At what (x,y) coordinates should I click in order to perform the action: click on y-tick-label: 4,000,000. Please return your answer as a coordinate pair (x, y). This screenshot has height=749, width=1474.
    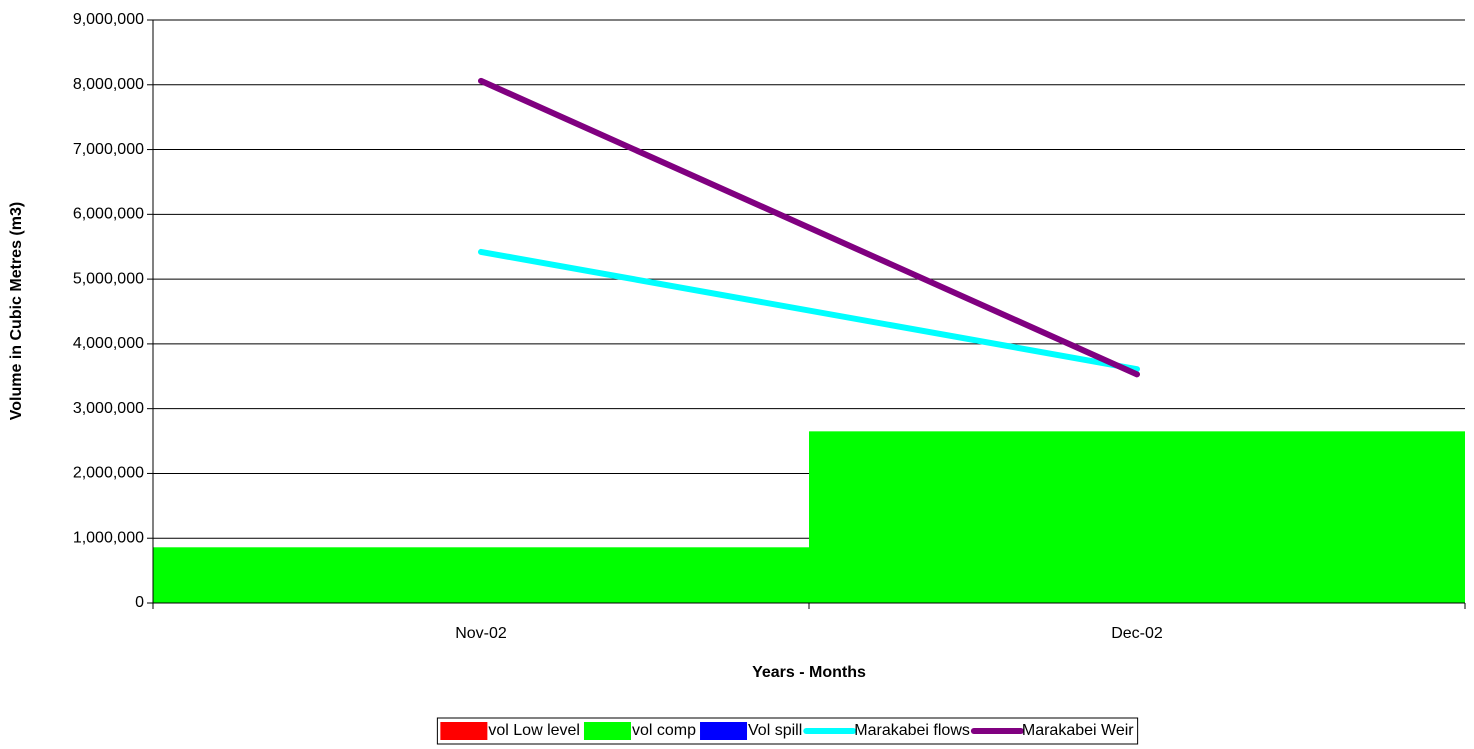
    Looking at the image, I should click on (108, 343).